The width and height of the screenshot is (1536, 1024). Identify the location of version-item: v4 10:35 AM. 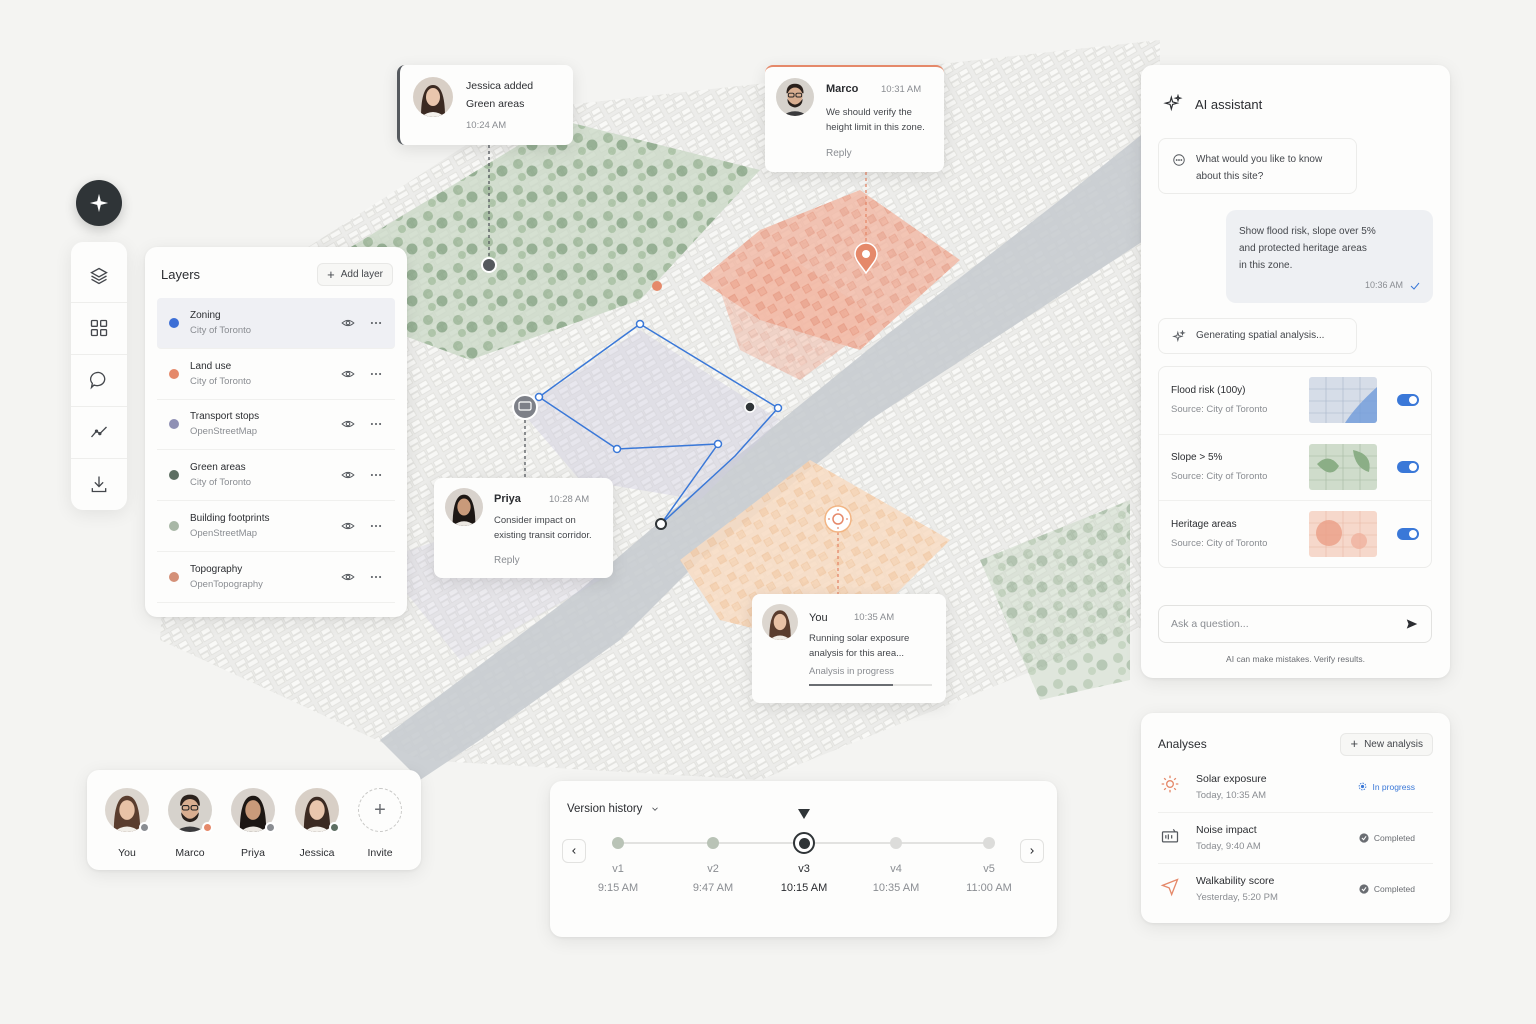
(896, 878).